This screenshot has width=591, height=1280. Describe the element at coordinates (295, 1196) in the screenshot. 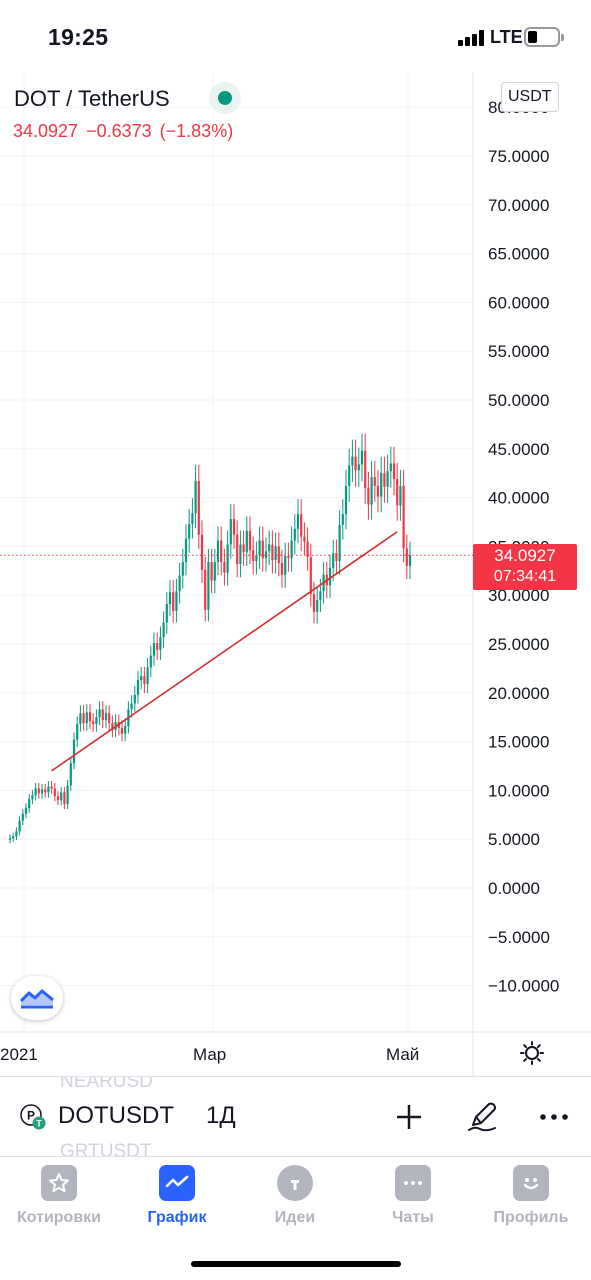

I see `tab-ideas: Идеи` at that location.